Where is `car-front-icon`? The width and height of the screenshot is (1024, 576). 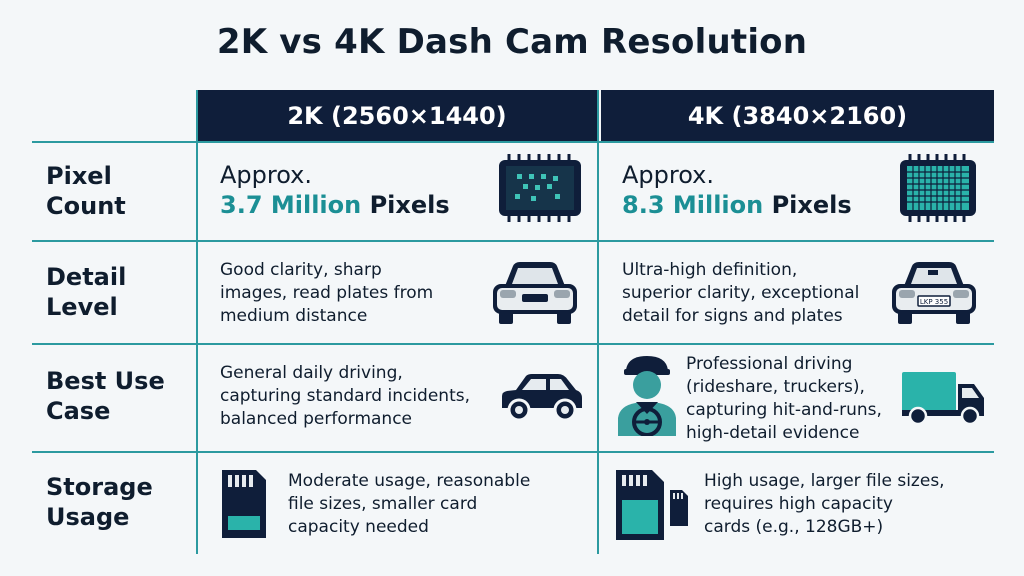 car-front-icon is located at coordinates (535, 293).